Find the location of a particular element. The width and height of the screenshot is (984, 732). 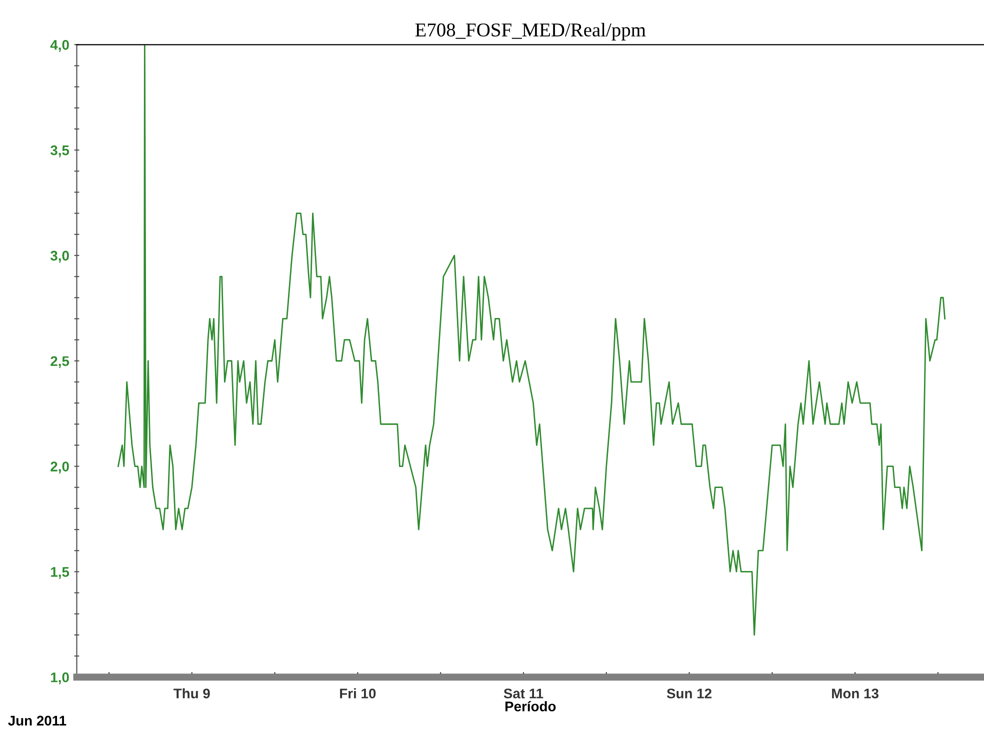

x-tick-label: Thu 9 is located at coordinates (192, 693).